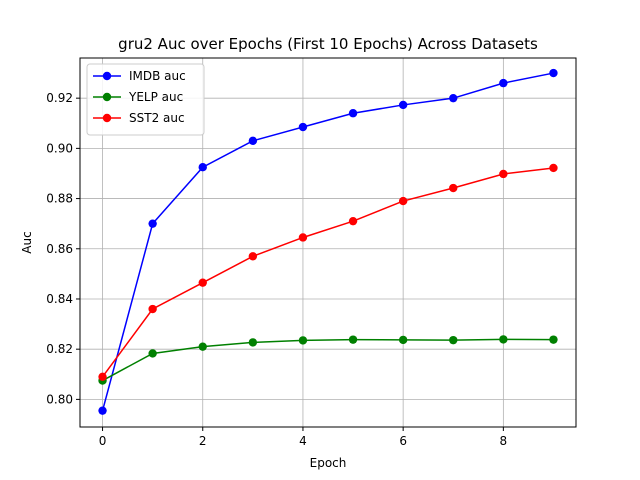  Describe the element at coordinates (59, 399) in the screenshot. I see `y-tick-label: 0.80` at that location.